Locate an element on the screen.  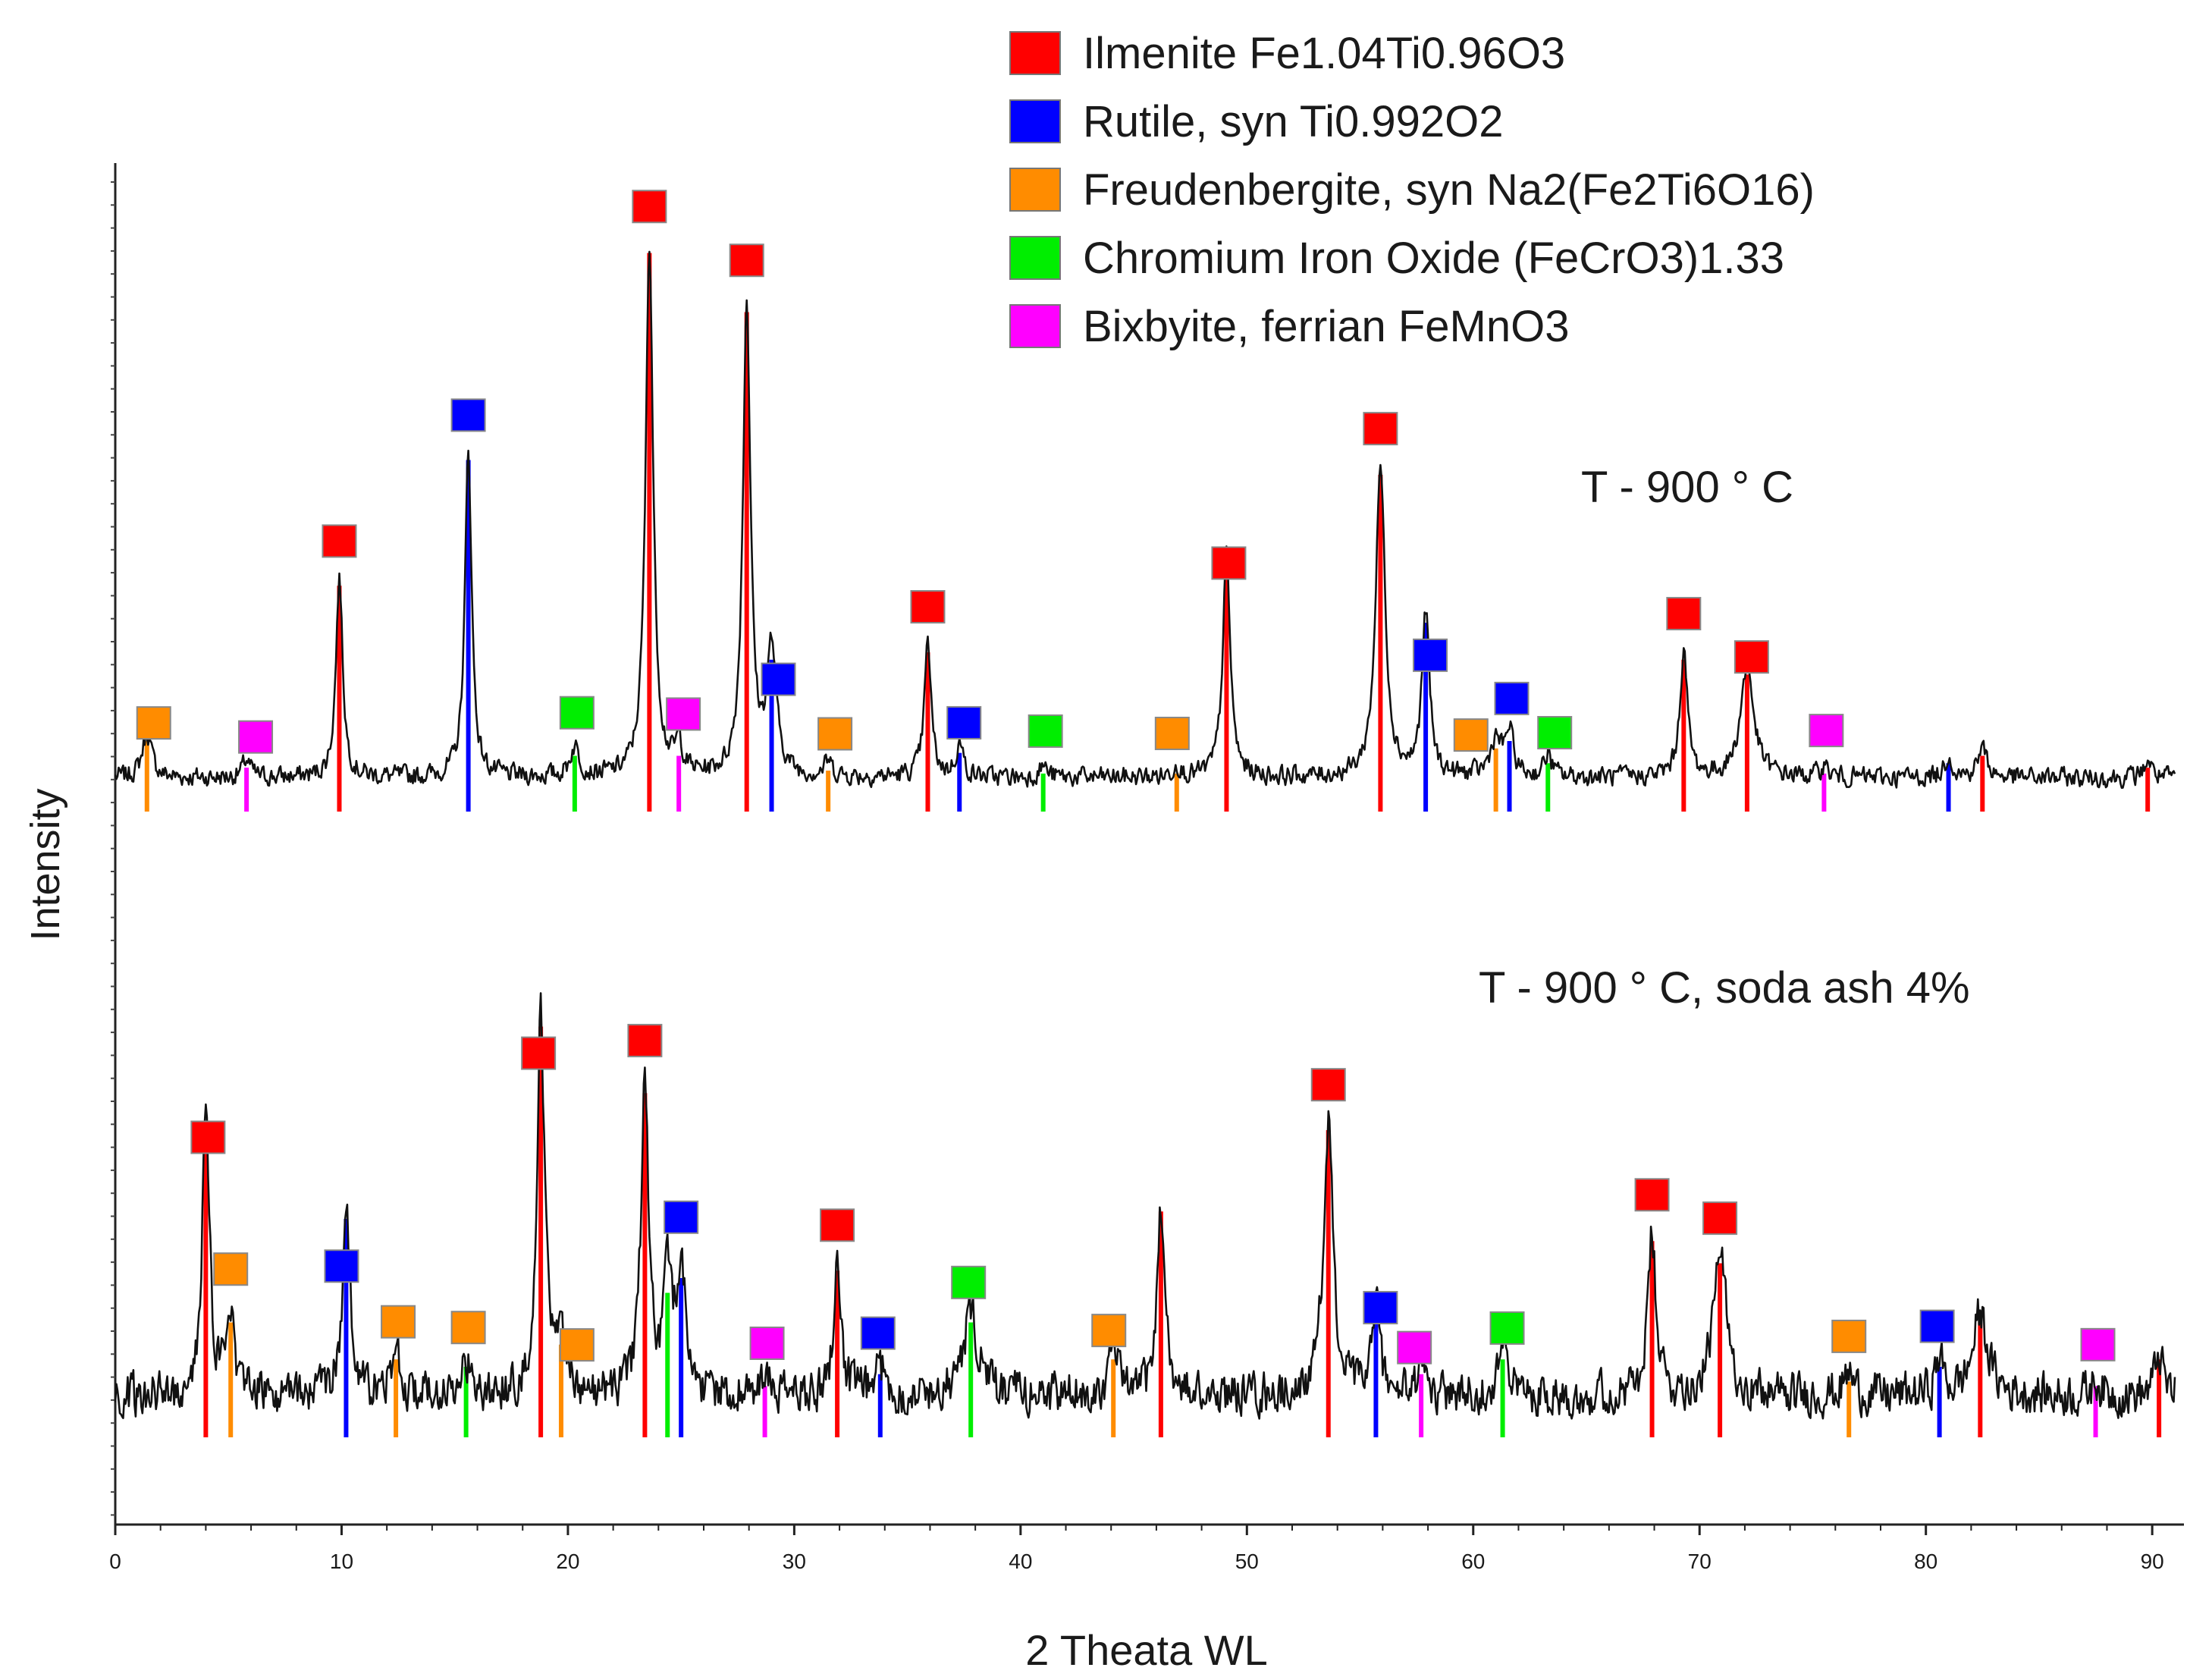
legend-label-bixbyite: Bixbyite, ferrian FeMnO3 is located at coordinates (1326, 326).